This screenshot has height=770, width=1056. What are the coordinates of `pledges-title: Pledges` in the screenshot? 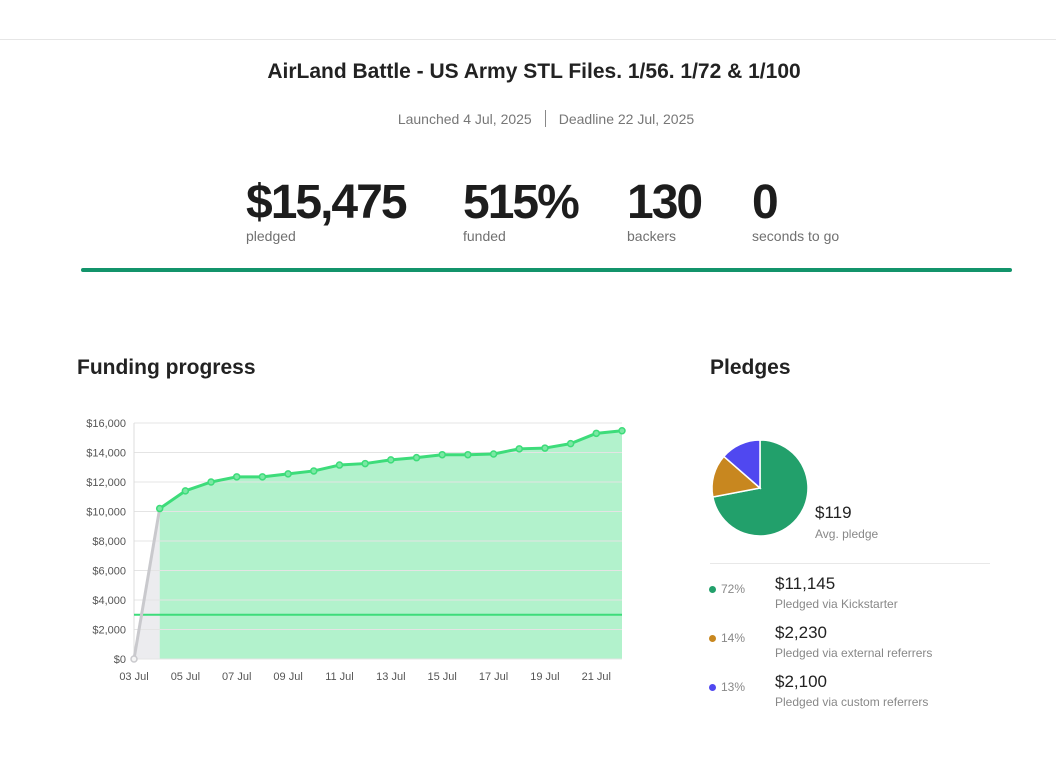 It's located at (750, 367).